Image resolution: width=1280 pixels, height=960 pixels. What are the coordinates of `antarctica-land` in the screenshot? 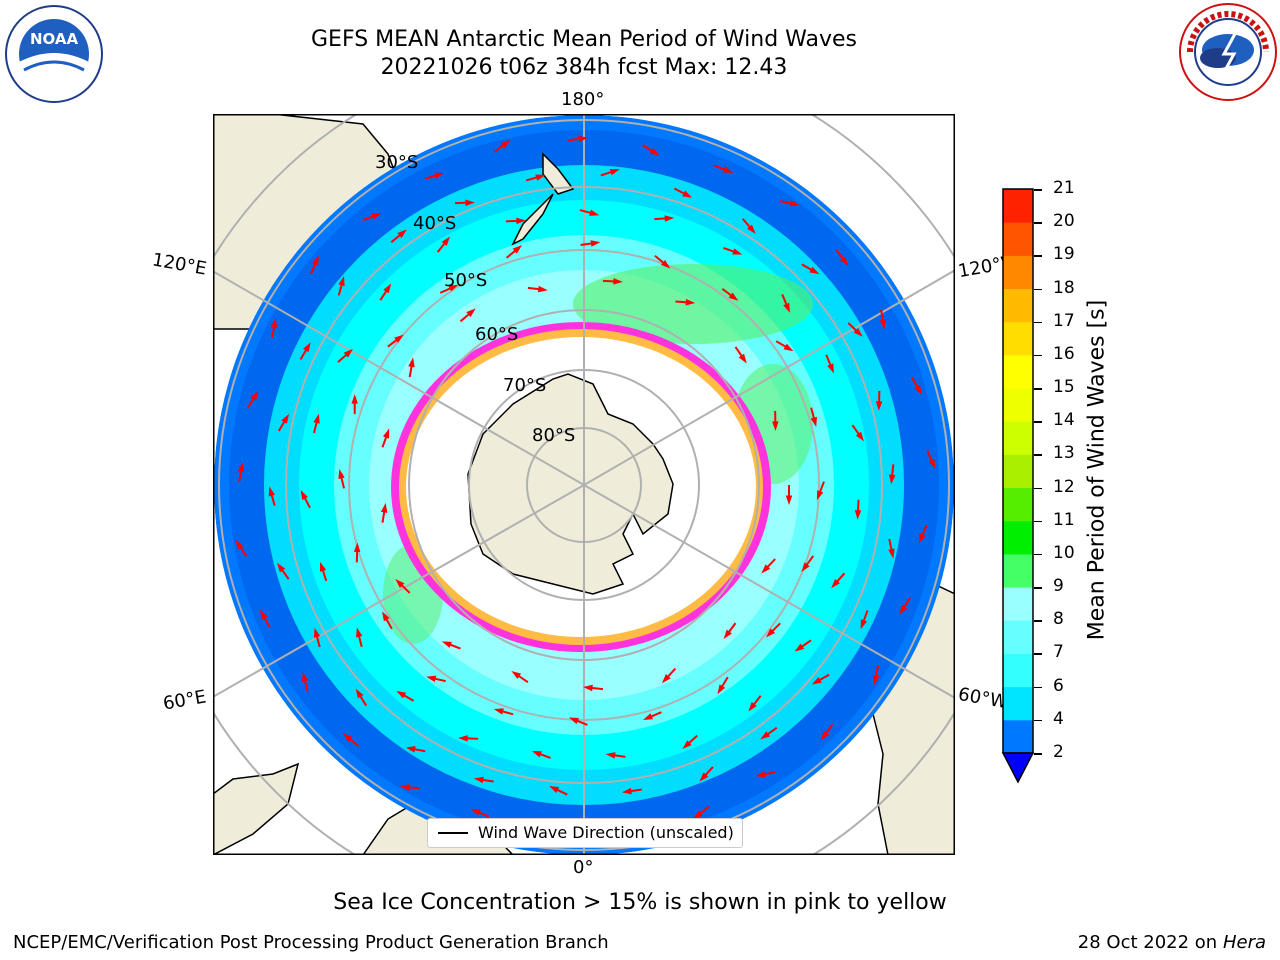 It's located at (570, 484).